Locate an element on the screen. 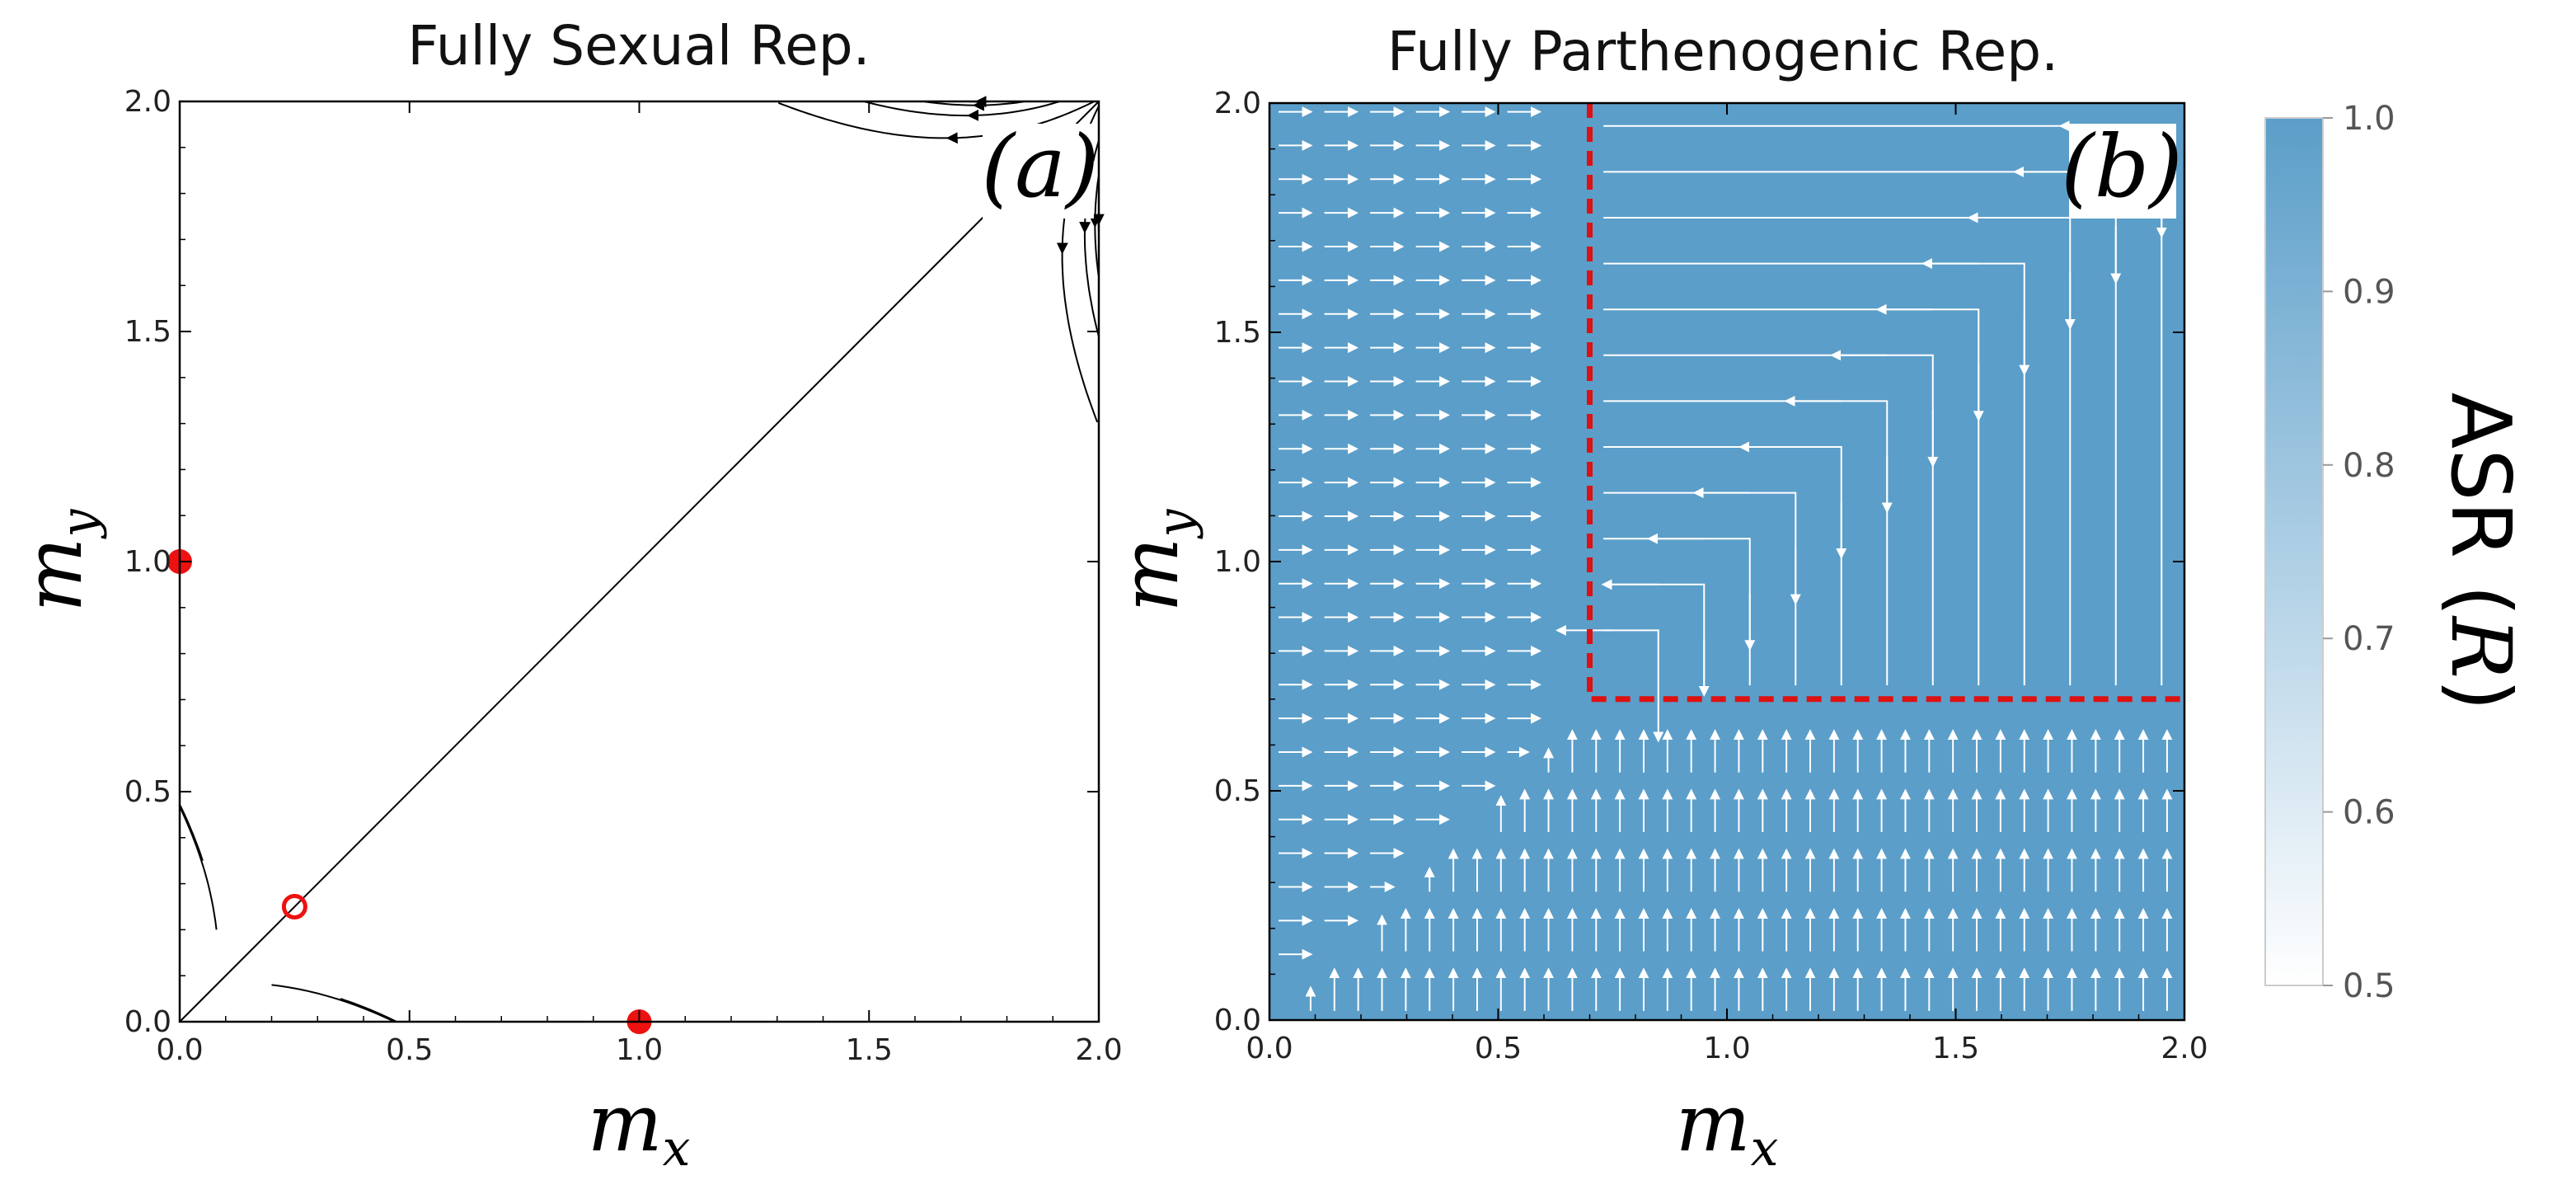 The width and height of the screenshot is (2576, 1185). panel-a-xlabel: mx is located at coordinates (639, 1127).